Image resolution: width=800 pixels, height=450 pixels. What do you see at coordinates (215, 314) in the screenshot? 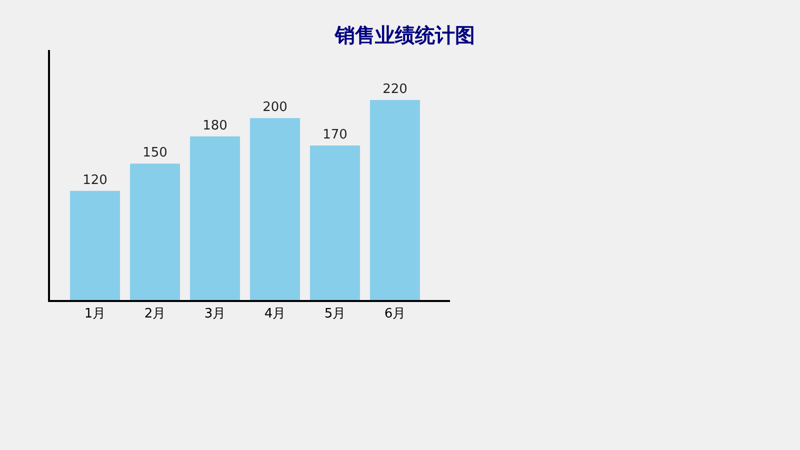
I see `x-tick-label: 3月` at bounding box center [215, 314].